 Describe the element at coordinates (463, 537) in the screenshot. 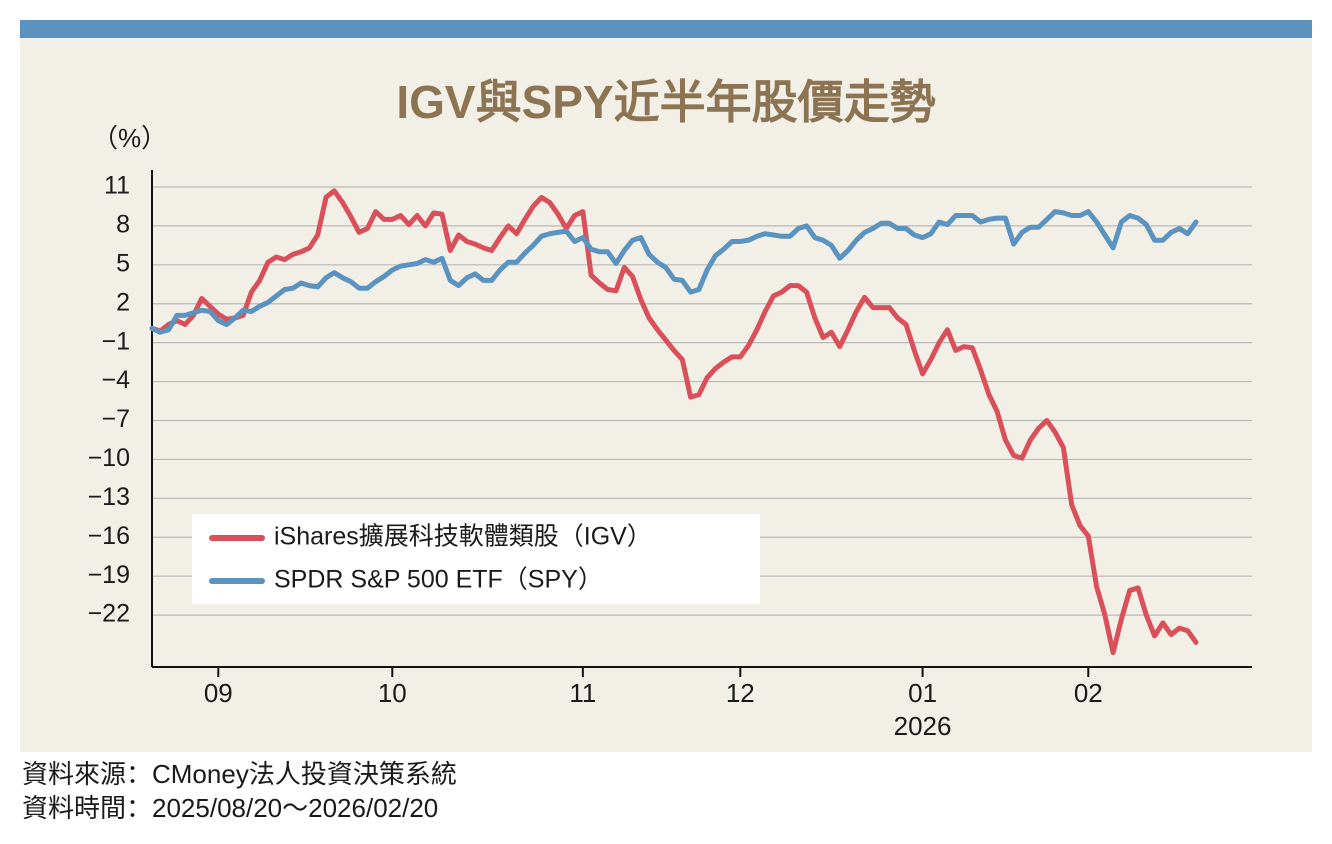

I see `legend-label: iShares擴展科技軟體類股（IGV）` at that location.